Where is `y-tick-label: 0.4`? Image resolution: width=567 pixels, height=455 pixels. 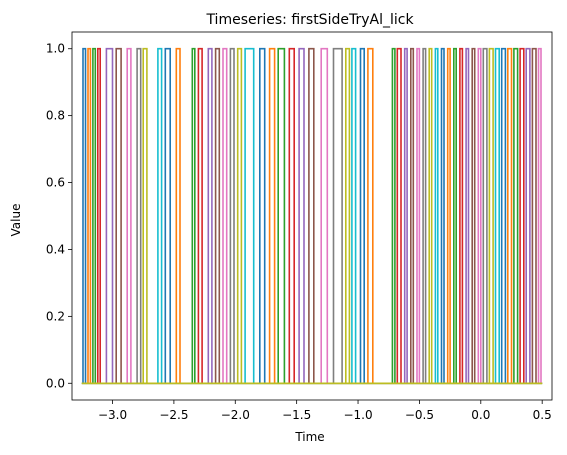
y-tick-label: 0.4 is located at coordinates (55, 249).